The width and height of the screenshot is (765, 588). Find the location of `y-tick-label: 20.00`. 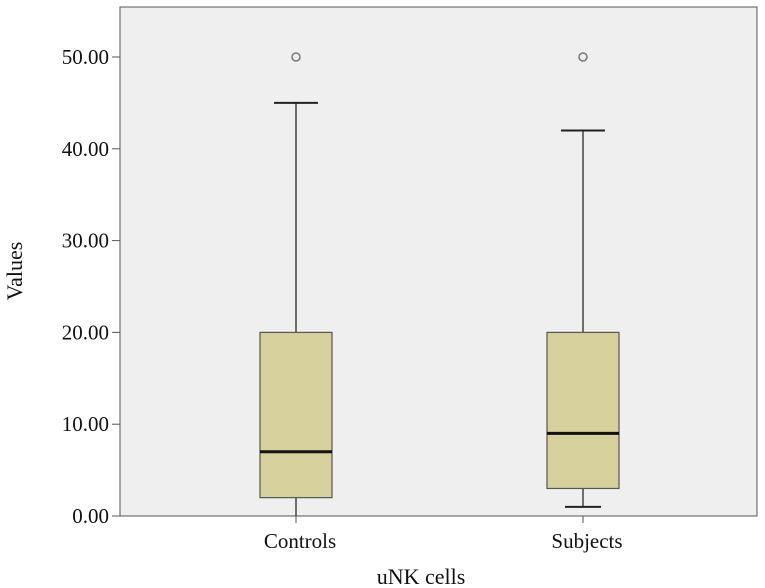

y-tick-label: 20.00 is located at coordinates (85, 332).